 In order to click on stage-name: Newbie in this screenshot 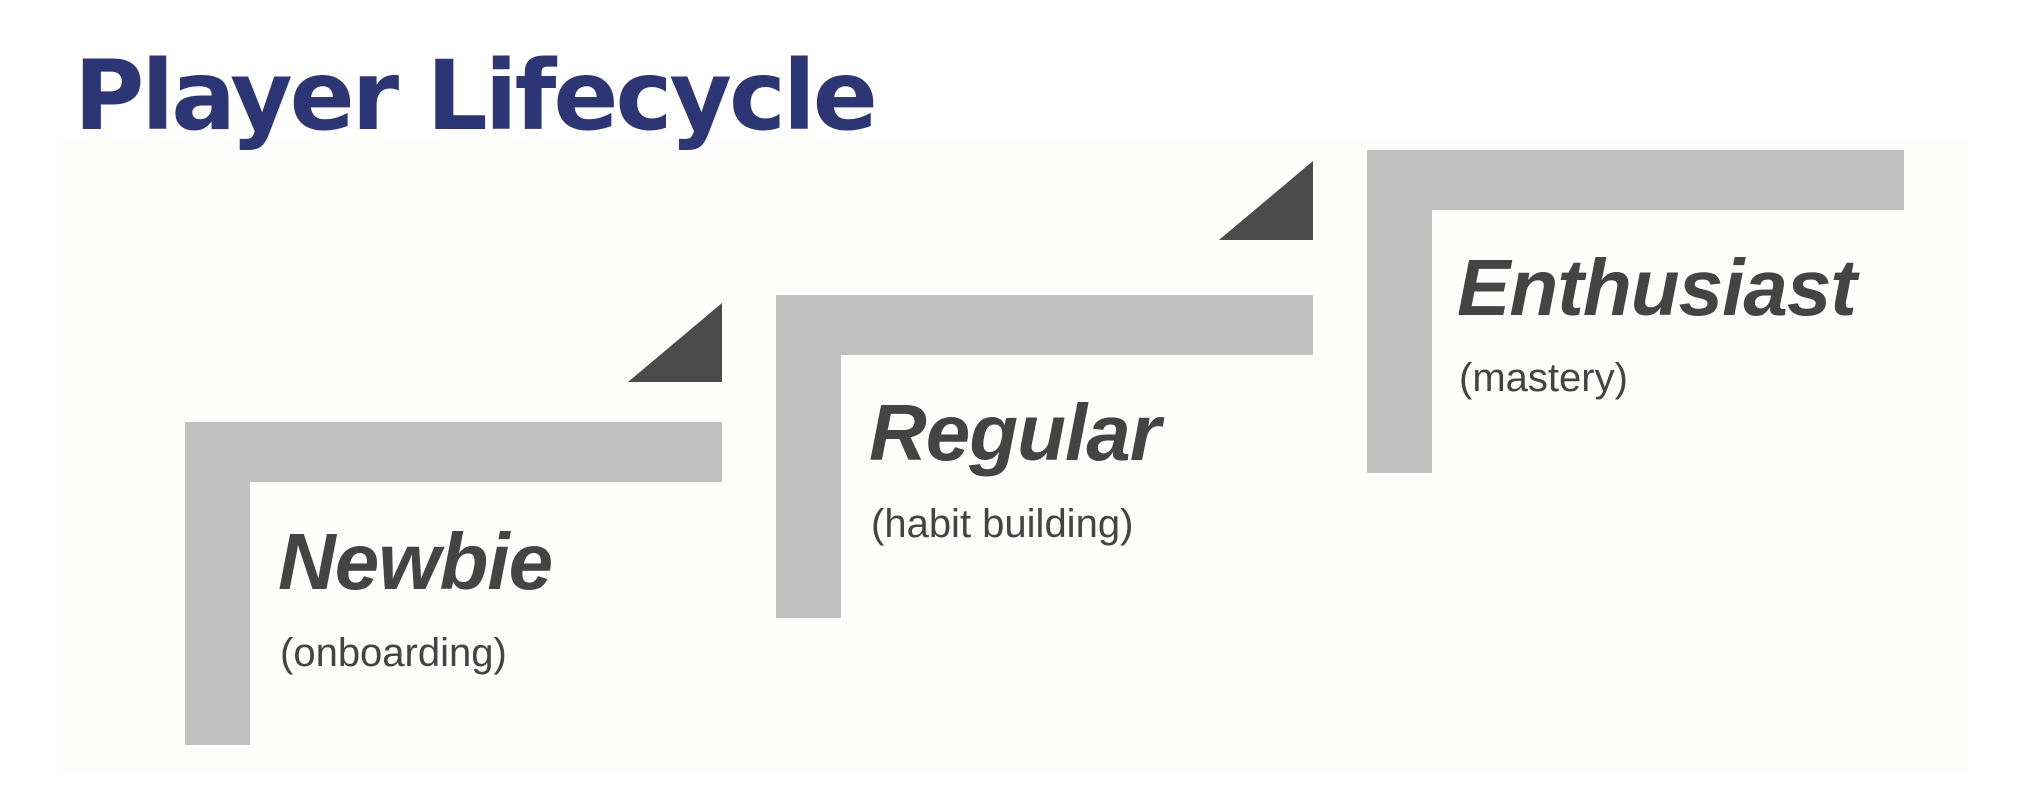, I will do `click(415, 561)`.